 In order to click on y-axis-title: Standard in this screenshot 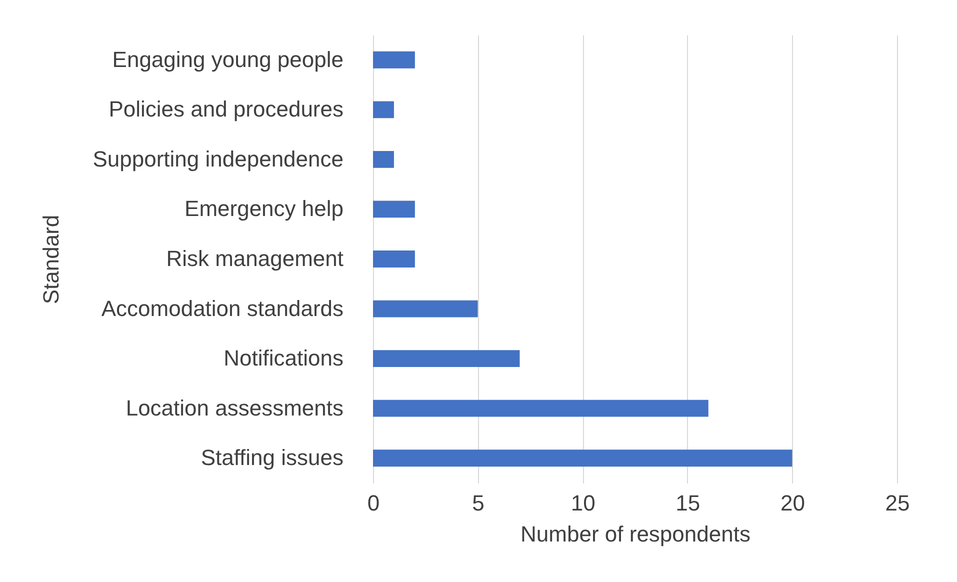, I will do `click(51, 259)`.